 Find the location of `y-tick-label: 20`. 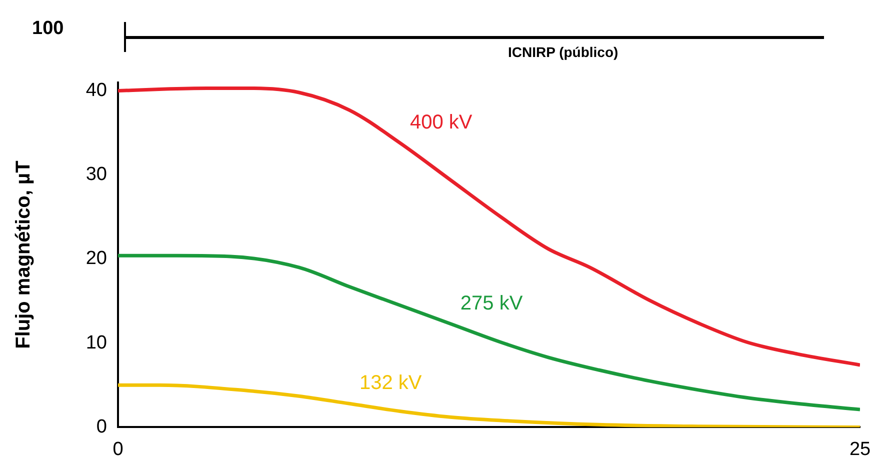

y-tick-label: 20 is located at coordinates (96, 259).